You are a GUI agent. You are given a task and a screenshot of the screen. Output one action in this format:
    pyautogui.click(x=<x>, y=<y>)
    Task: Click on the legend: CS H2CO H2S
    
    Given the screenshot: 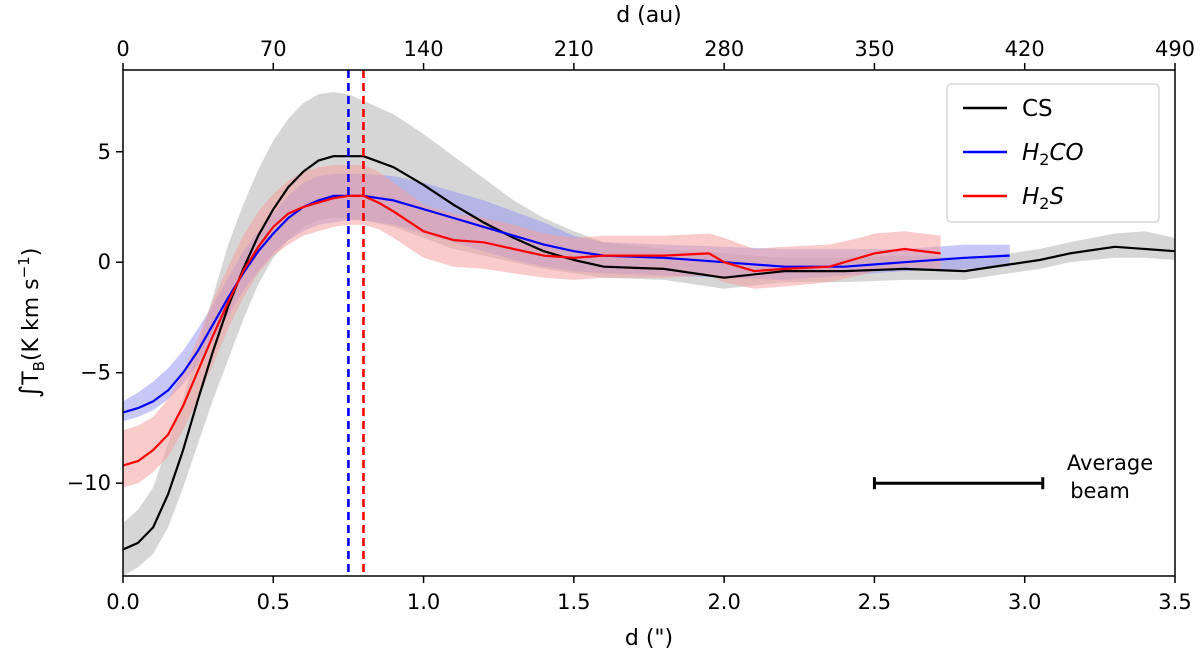 What is the action you would take?
    pyautogui.click(x=1053, y=153)
    